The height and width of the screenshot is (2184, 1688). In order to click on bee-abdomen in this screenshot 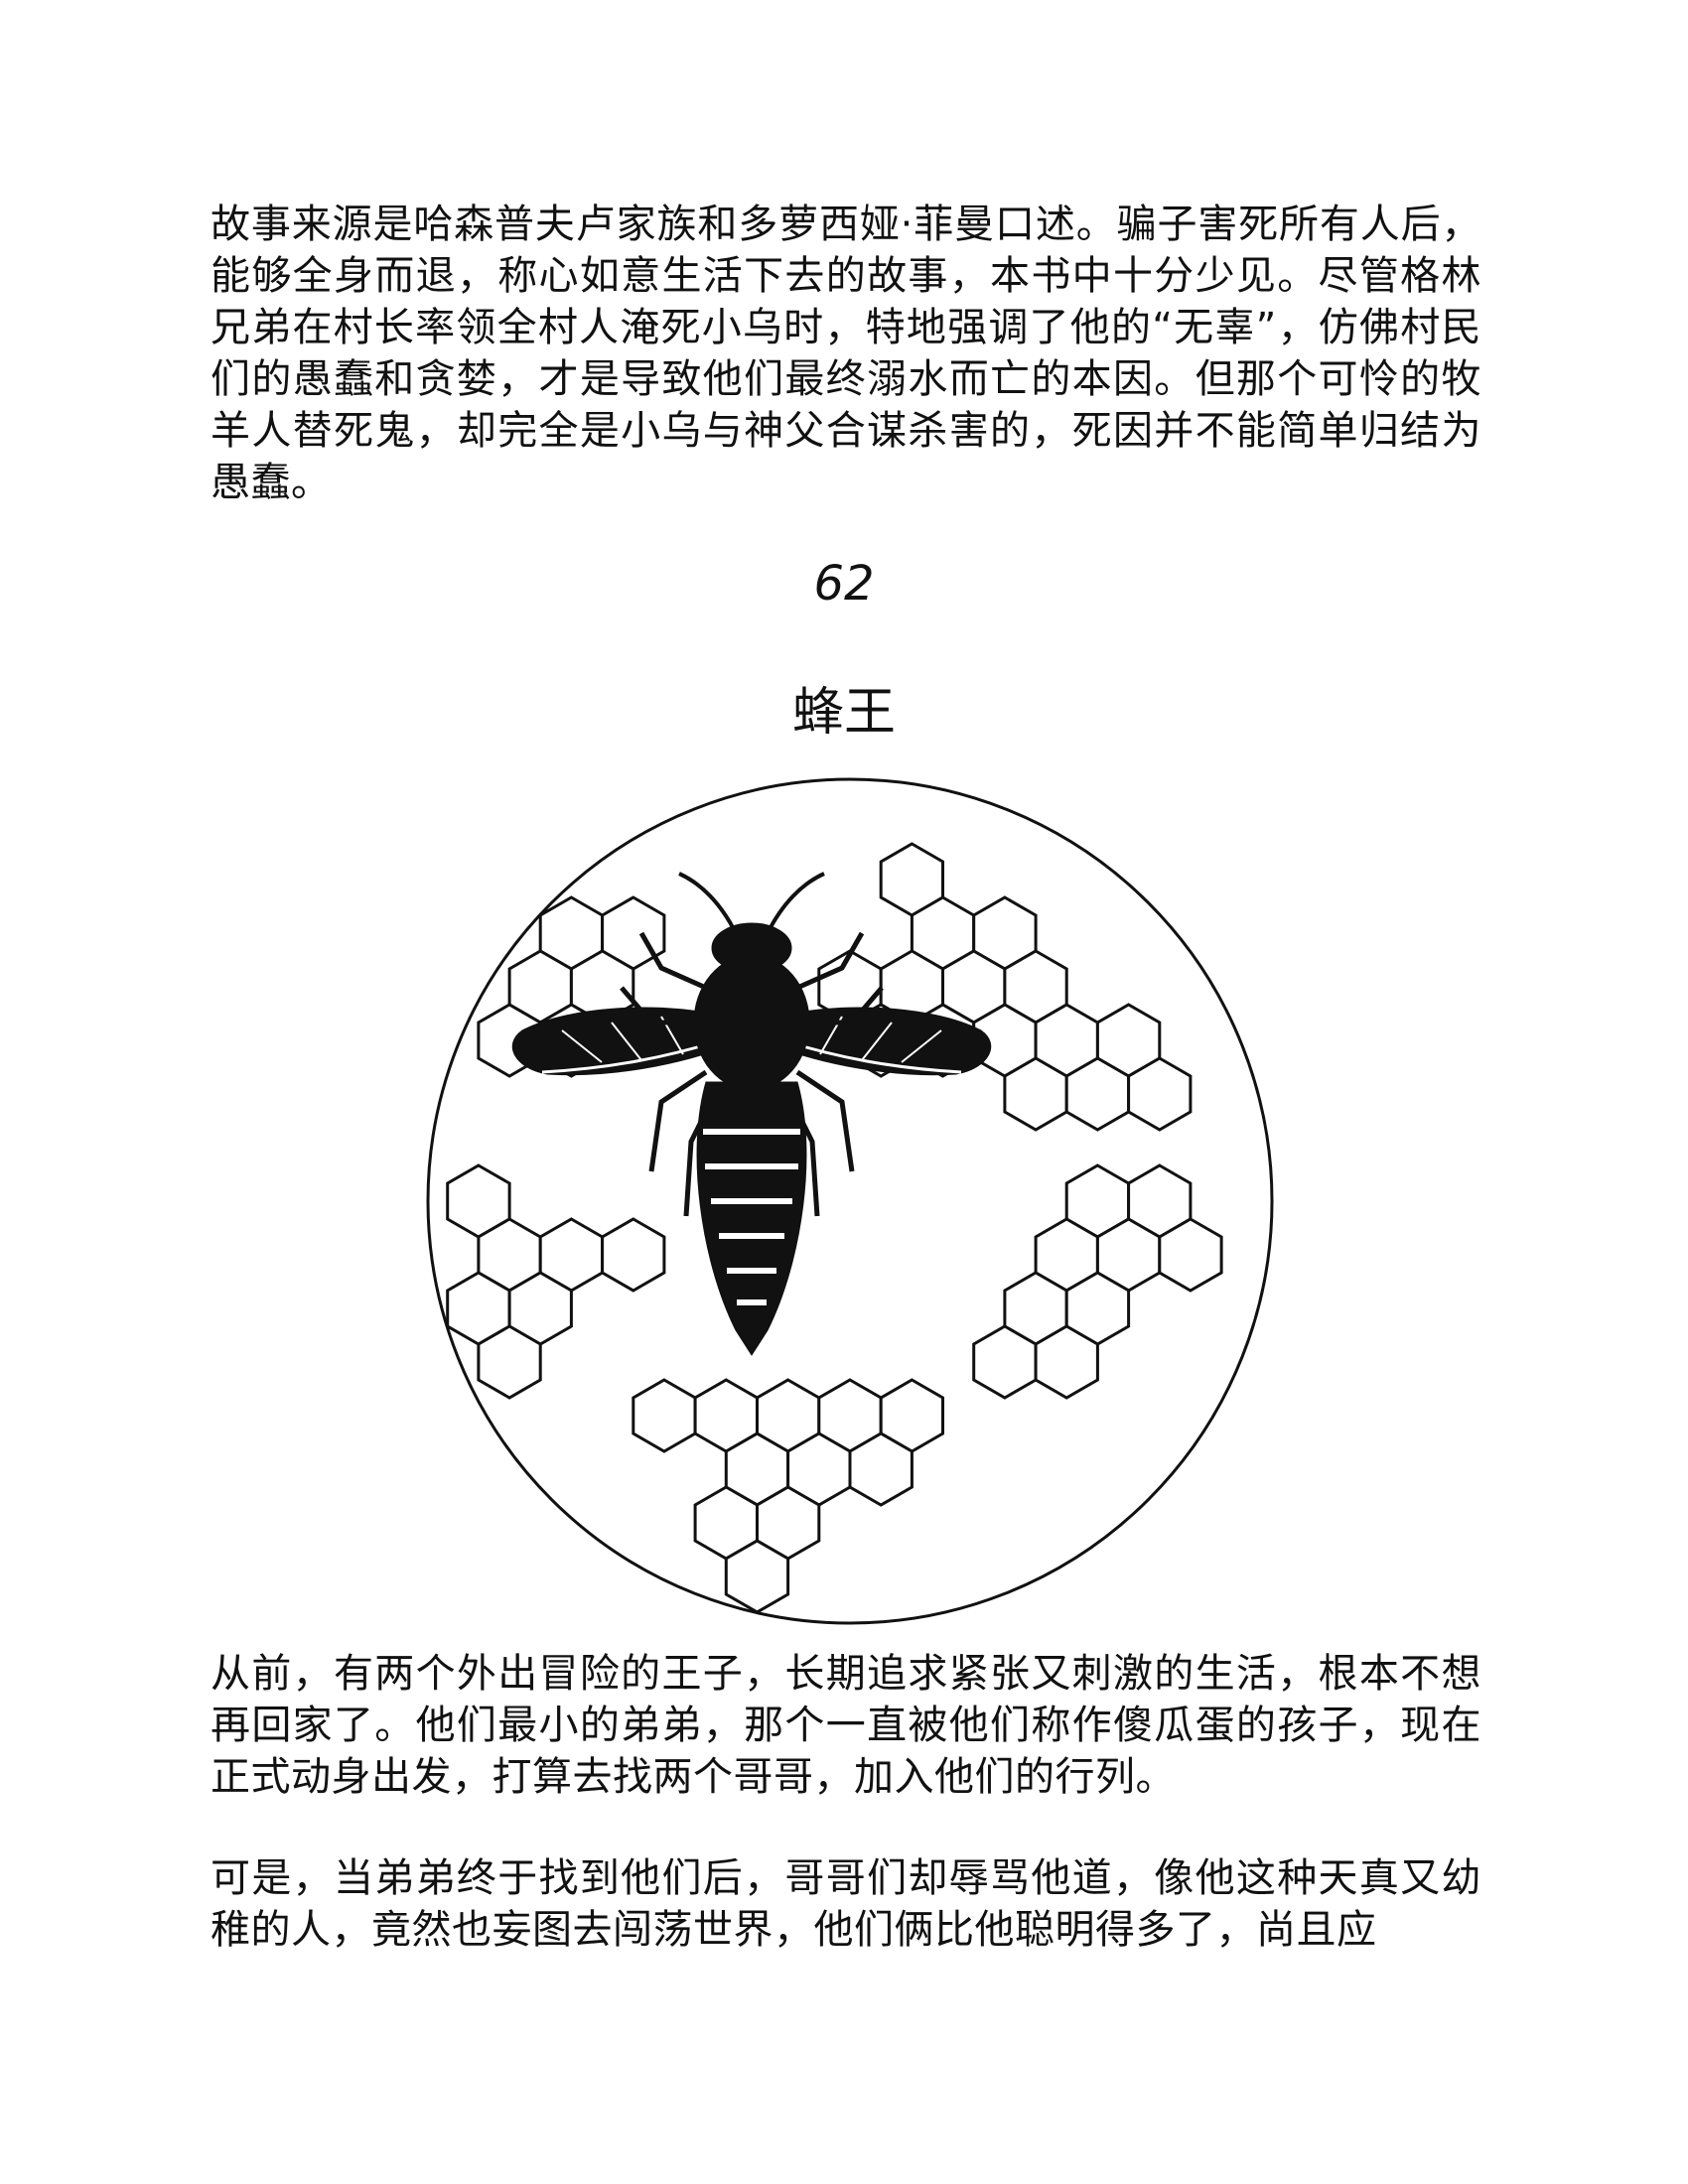, I will do `click(751, 1218)`.